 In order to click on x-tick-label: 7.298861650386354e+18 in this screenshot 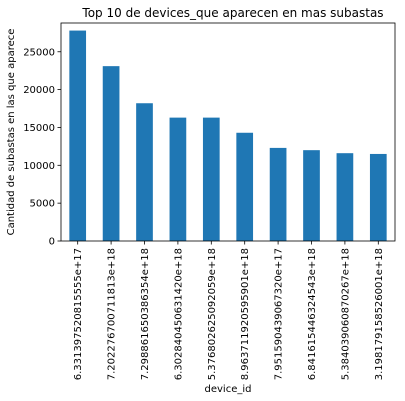, I will do `click(145, 314)`.